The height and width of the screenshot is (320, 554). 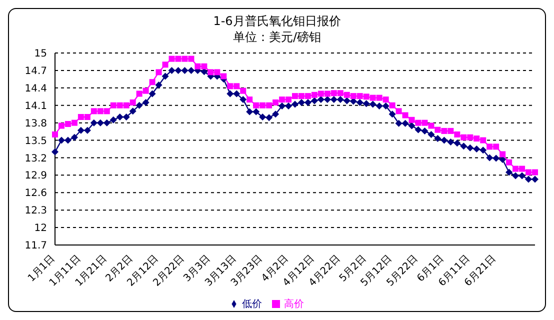 What do you see at coordinates (277, 37) in the screenshot?
I see `chart-subtitle: 单位：美元/磅钼` at bounding box center [277, 37].